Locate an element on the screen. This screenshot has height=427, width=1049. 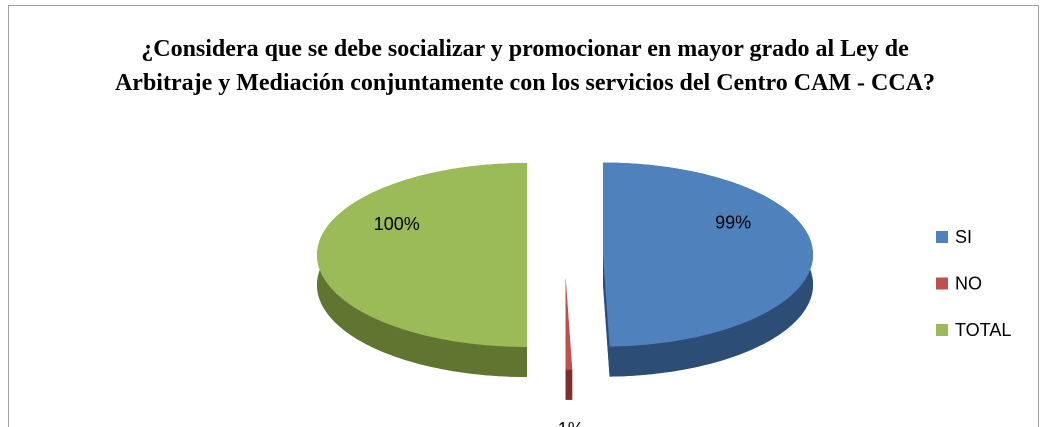
data-label: 100% is located at coordinates (397, 224).